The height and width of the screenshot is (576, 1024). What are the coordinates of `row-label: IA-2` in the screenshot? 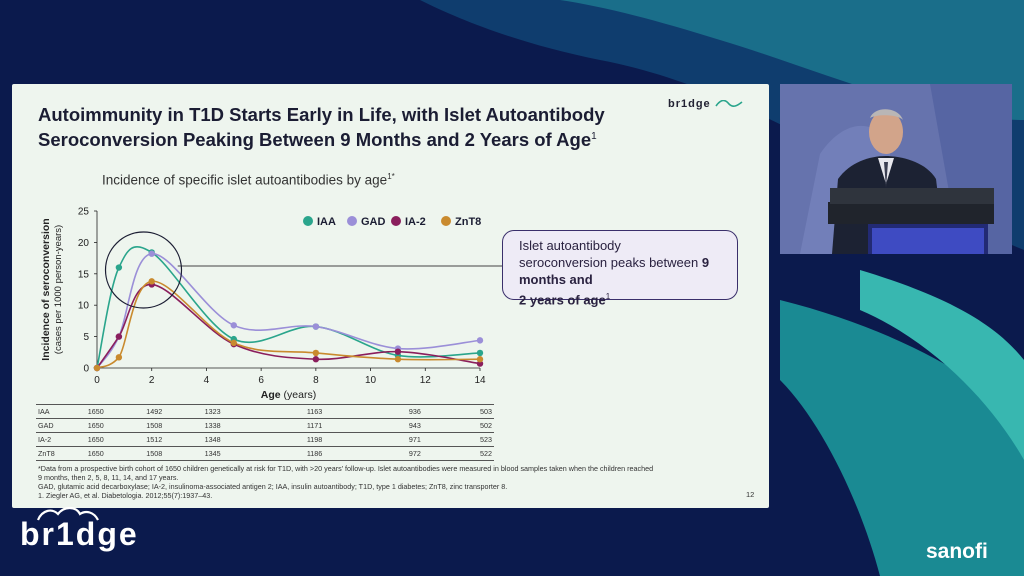 It's located at (61, 439).